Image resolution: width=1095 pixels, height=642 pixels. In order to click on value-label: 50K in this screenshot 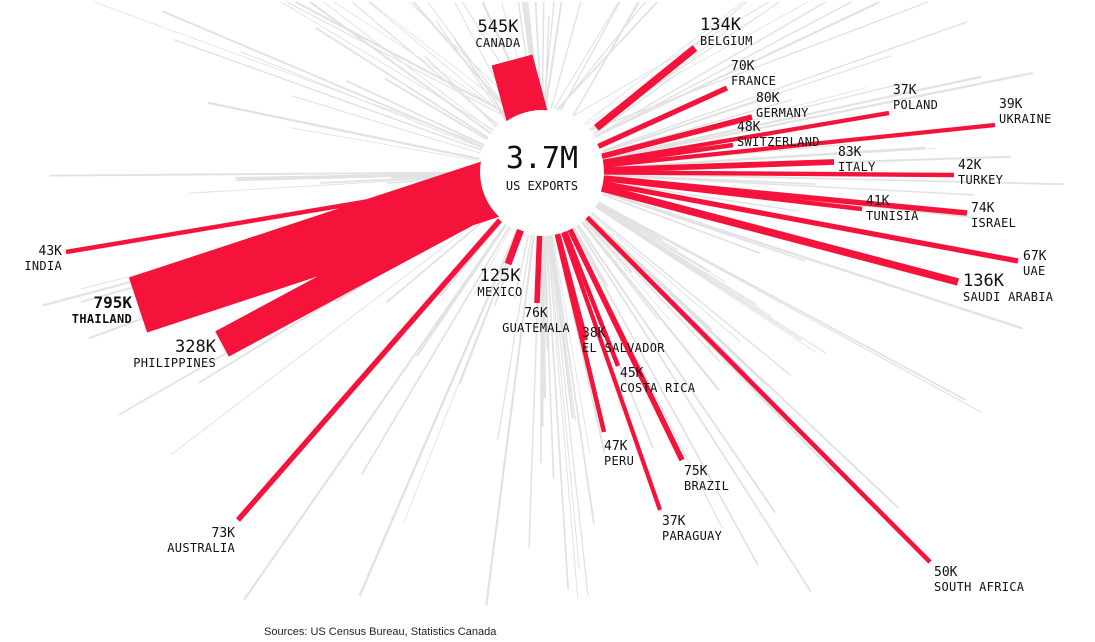, I will do `click(946, 572)`.